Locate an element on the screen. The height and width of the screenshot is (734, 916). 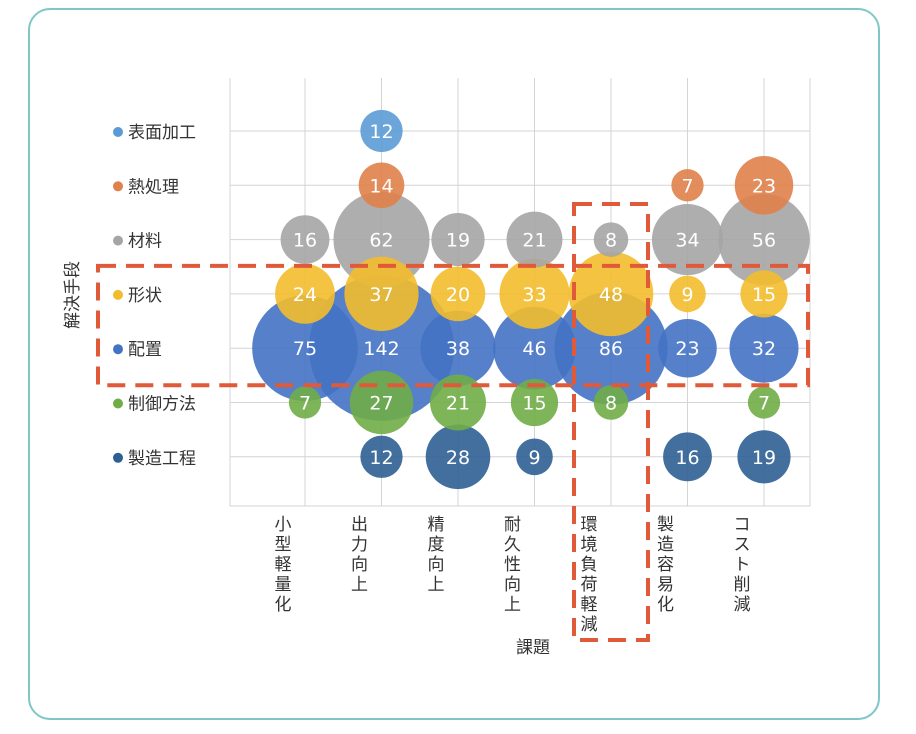
row-label: 材料 is located at coordinates (145, 242).